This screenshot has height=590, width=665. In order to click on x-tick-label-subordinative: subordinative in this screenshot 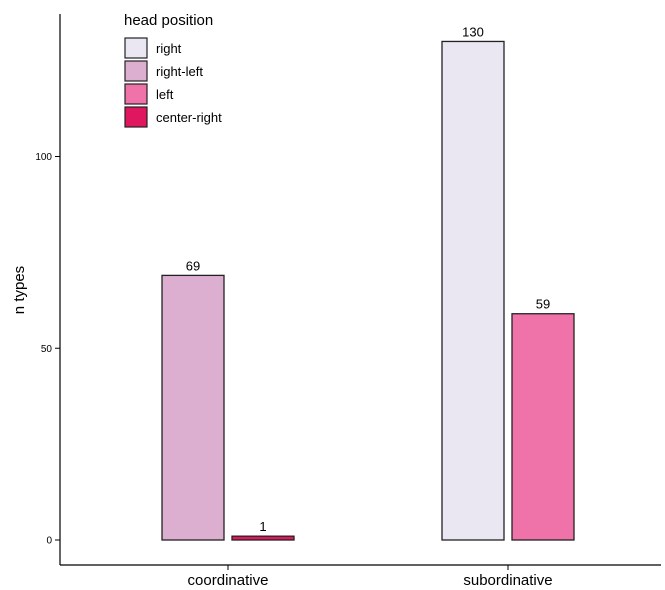, I will do `click(507, 580)`.